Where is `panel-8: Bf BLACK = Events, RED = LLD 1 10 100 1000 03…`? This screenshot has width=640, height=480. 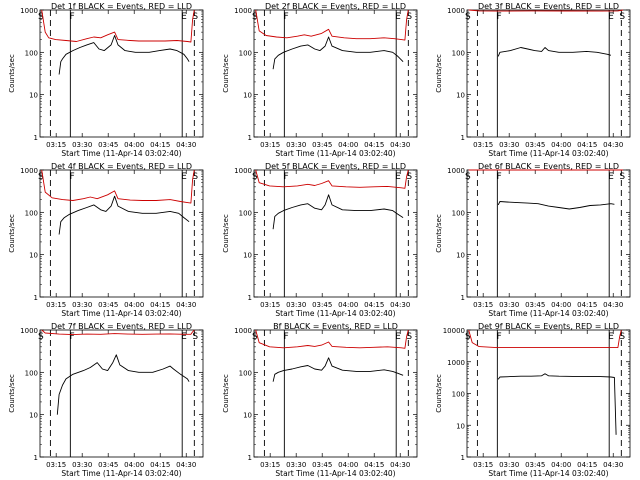
panel-8: Bf BLACK = Events, RED = LLD 1 10 100 1000 03… is located at coordinates (320, 400).